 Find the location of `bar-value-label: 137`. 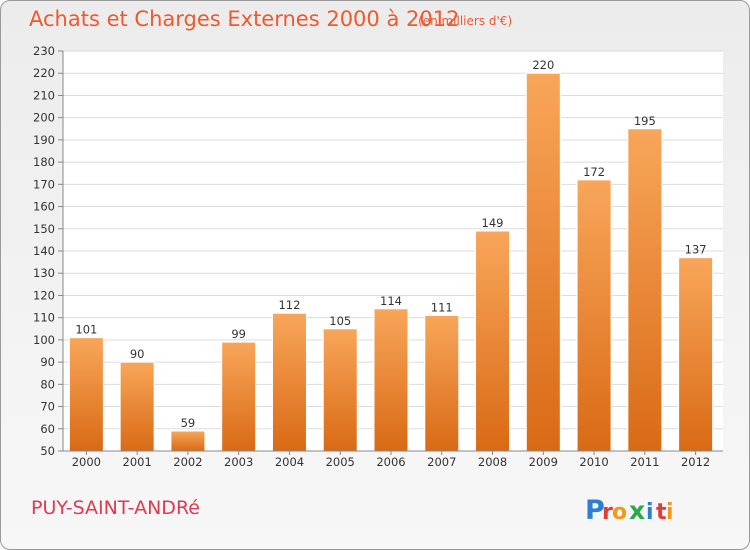

bar-value-label: 137 is located at coordinates (696, 250).